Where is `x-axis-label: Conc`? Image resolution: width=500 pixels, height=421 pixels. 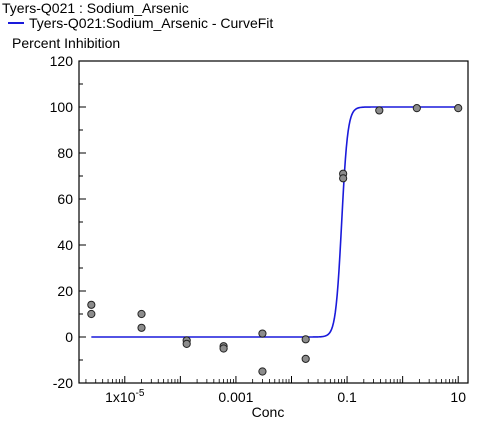 x-axis-label: Conc is located at coordinates (268, 412).